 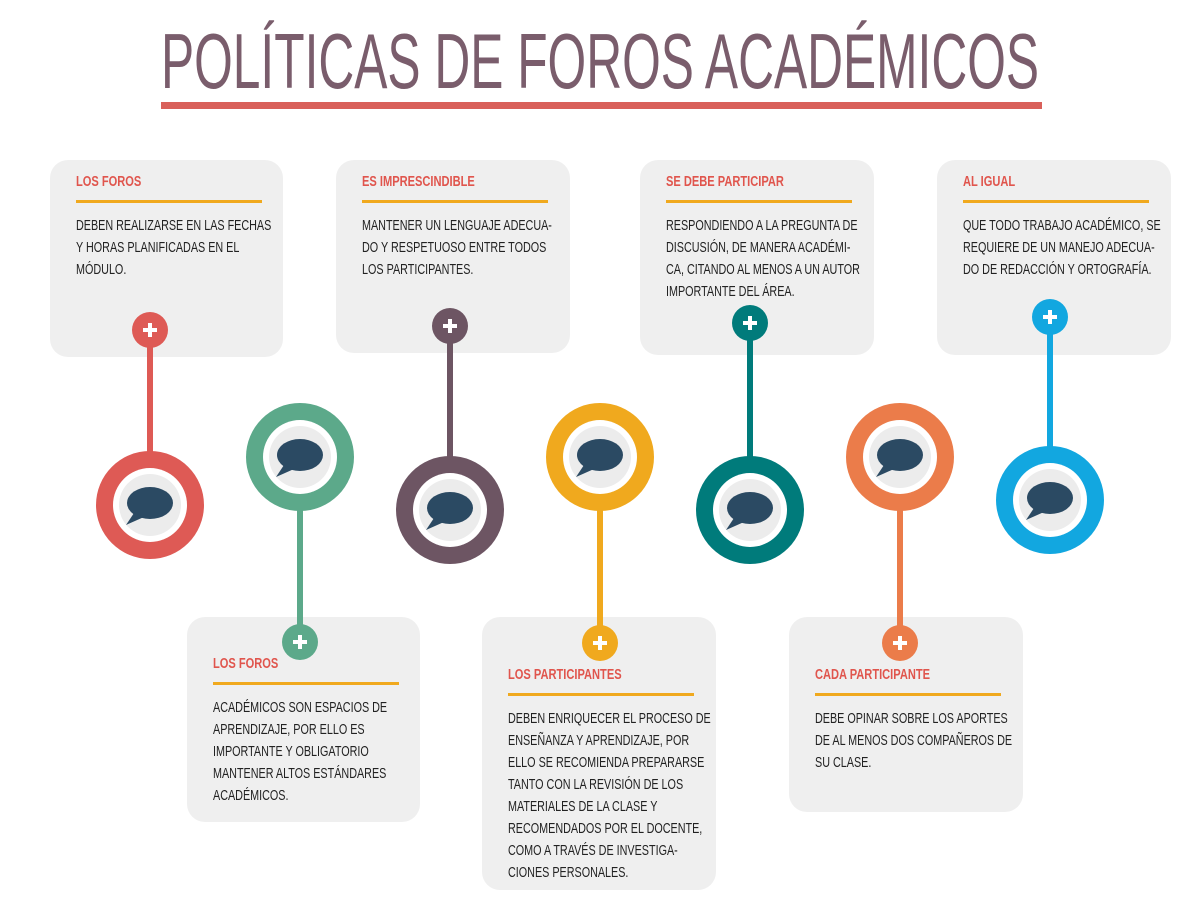 What do you see at coordinates (725, 180) in the screenshot?
I see `card-heading: SE DEBE PARTICIPAR` at bounding box center [725, 180].